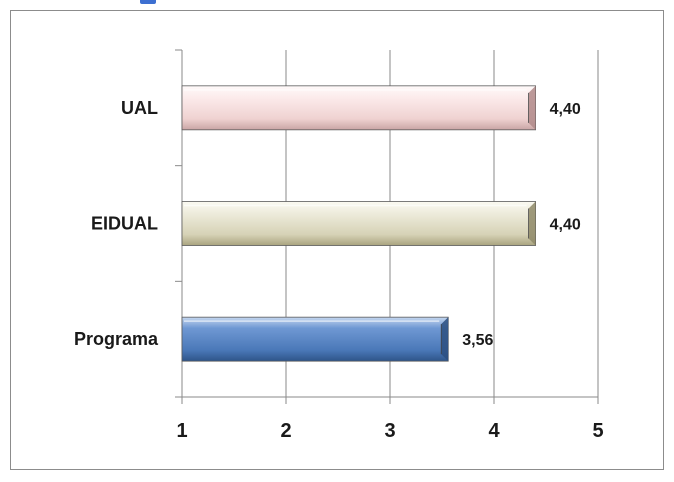 The image size is (674, 482). What do you see at coordinates (389, 431) in the screenshot?
I see `x-tick-label: 3` at bounding box center [389, 431].